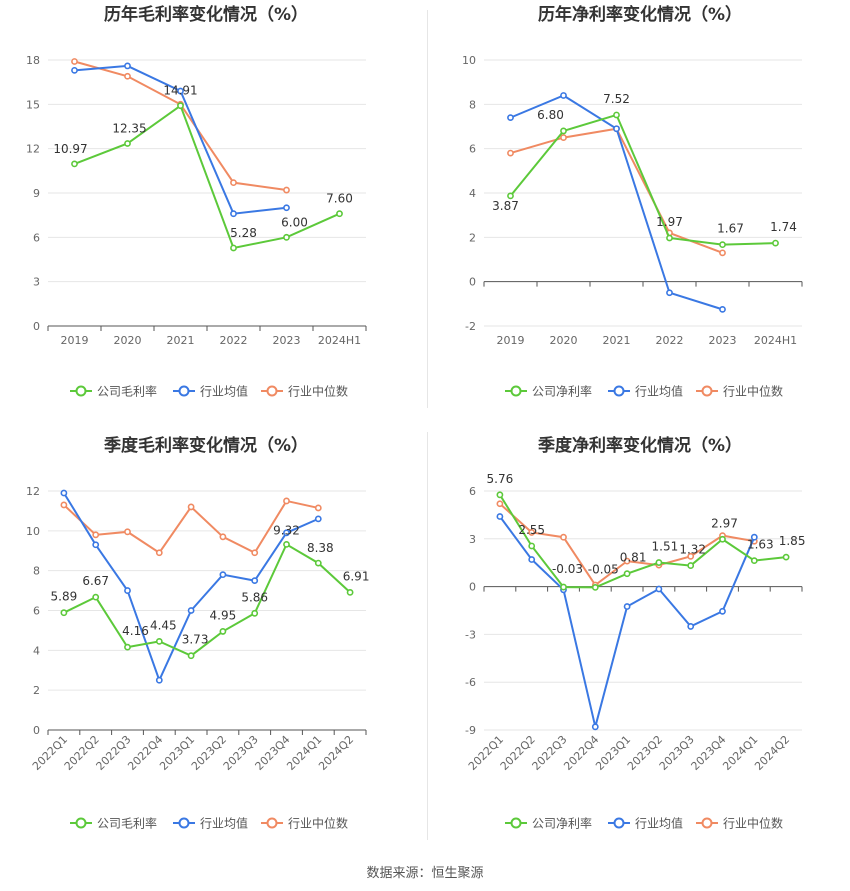 Image resolution: width=850 pixels, height=891 pixels. What do you see at coordinates (470, 326) in the screenshot?
I see `y-tick-label: -2` at bounding box center [470, 326].